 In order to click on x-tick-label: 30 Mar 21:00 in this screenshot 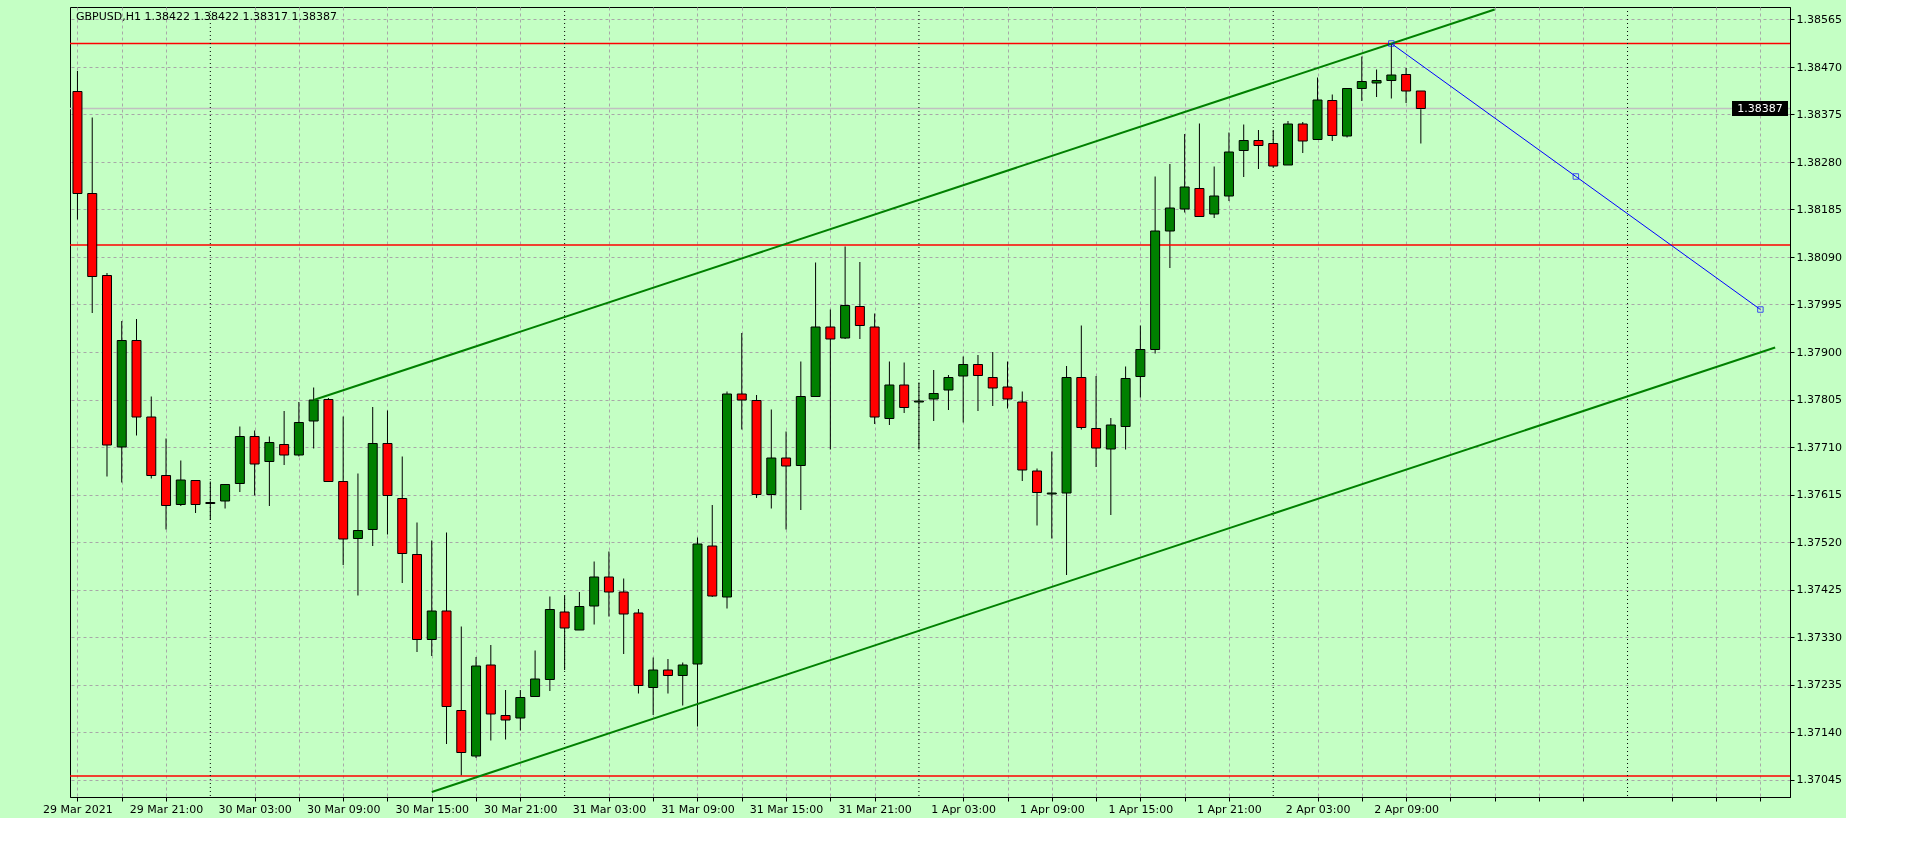, I will do `click(521, 809)`.